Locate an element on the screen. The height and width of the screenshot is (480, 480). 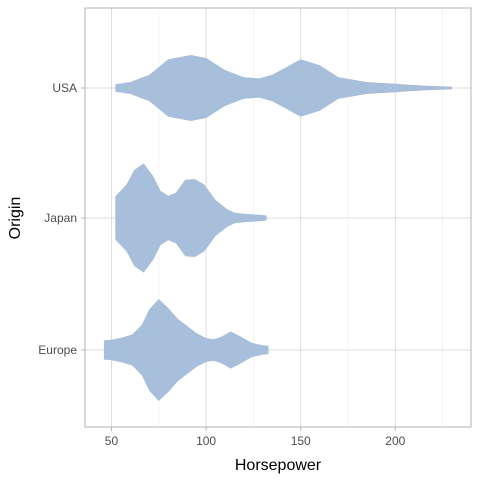
x-tick-label: 100 is located at coordinates (206, 441).